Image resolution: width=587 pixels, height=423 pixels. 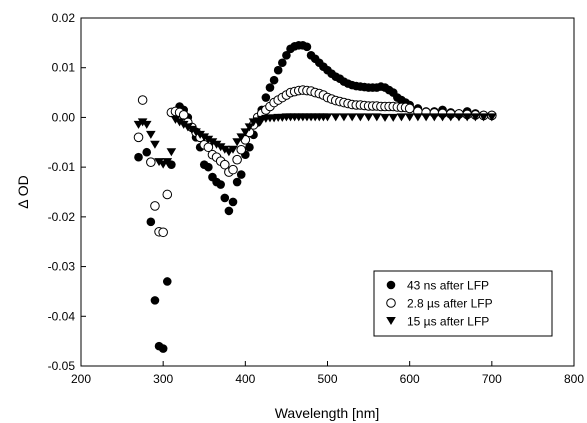 I want to click on x-tick-label: 200, so click(x=81, y=379).